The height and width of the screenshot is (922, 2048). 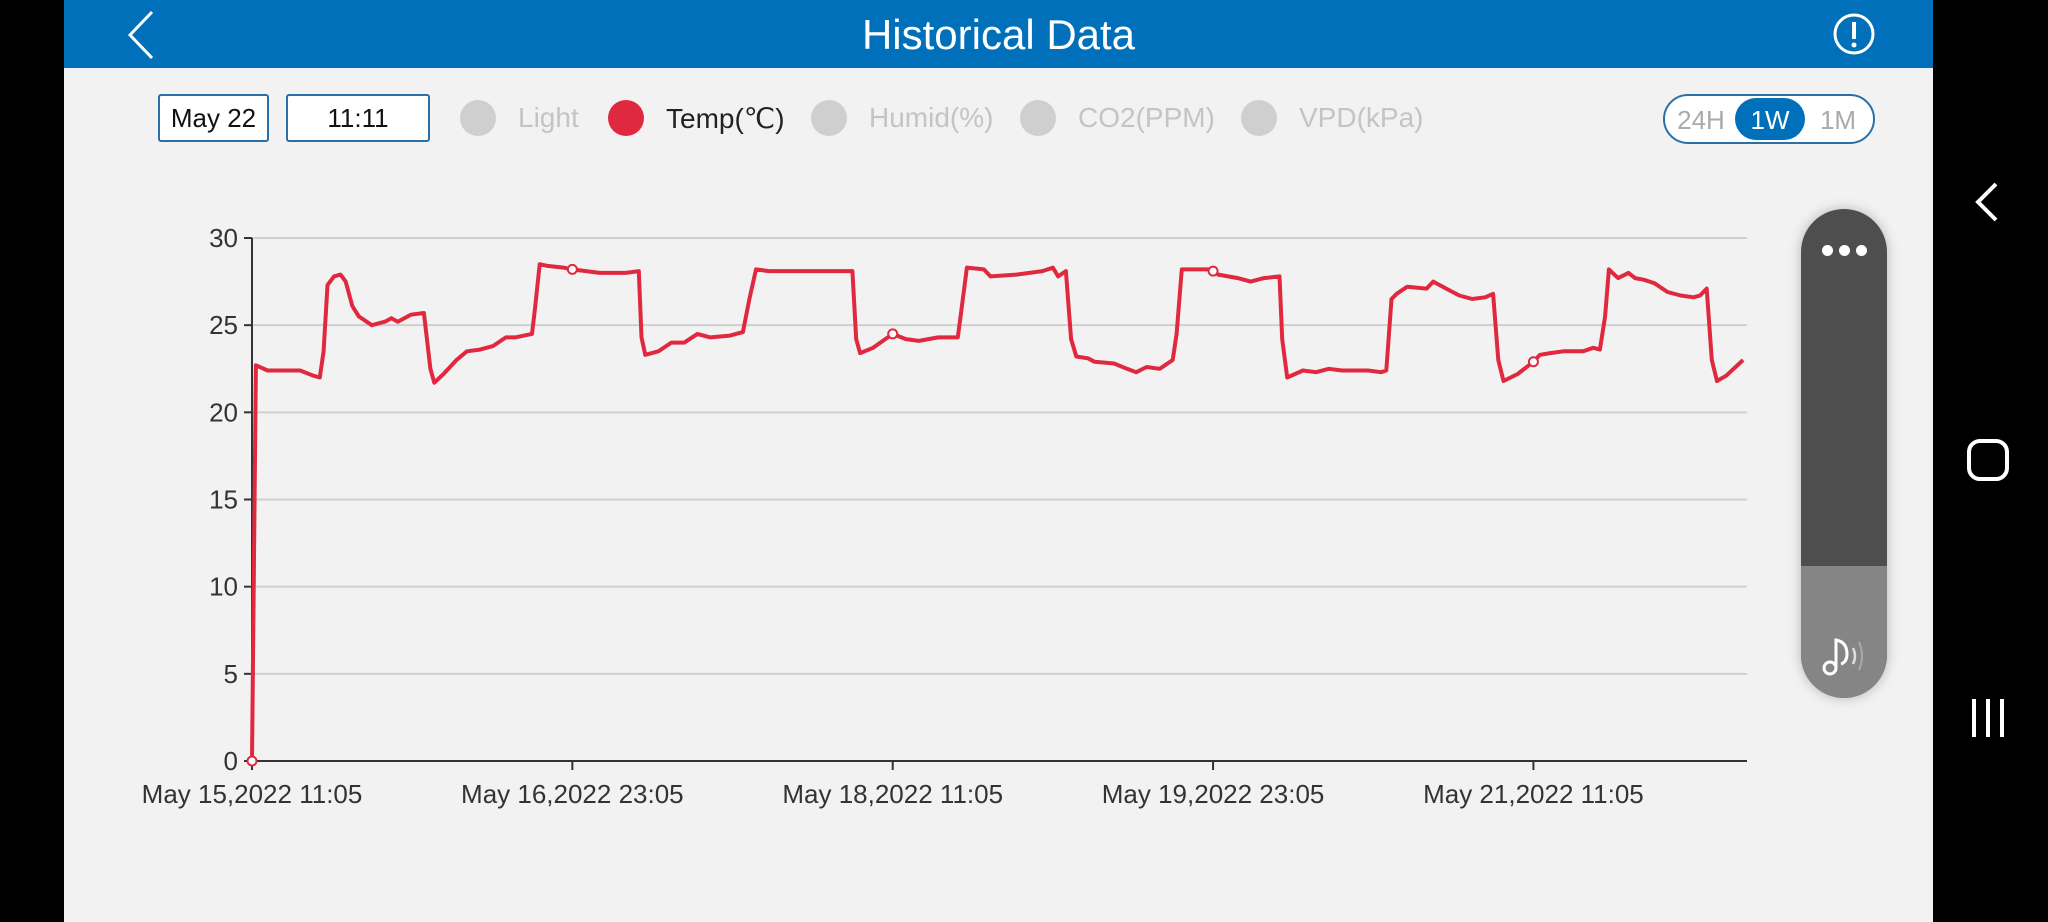 I want to click on more-horizontal-icon, so click(x=1844, y=250).